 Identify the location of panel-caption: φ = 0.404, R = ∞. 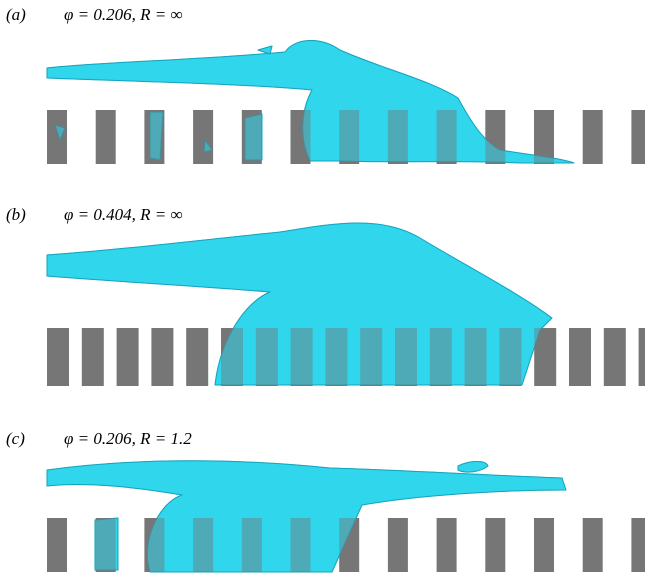
(123, 214).